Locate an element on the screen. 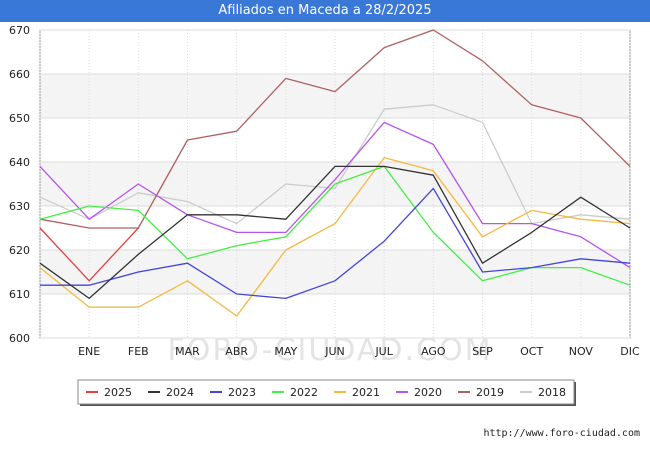  x-tick-label: FEB is located at coordinates (138, 351).